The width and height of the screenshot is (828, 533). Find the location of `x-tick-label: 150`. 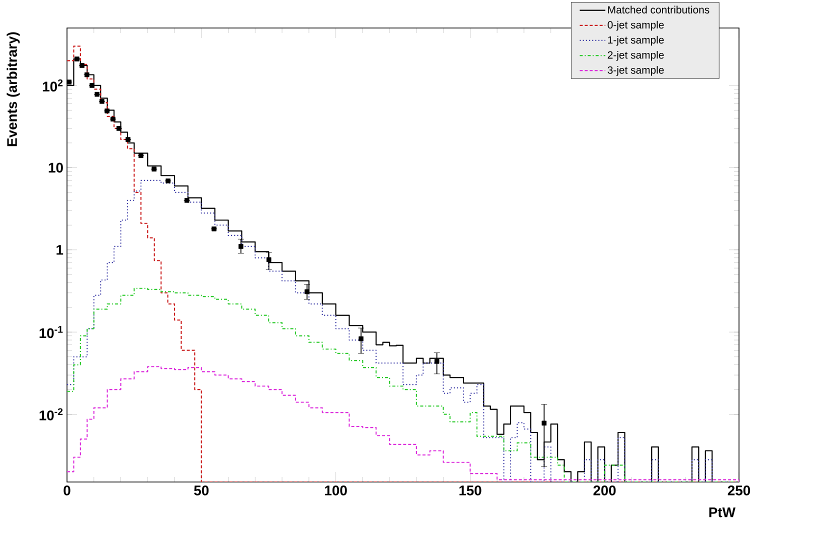

x-tick-label: 150 is located at coordinates (470, 491).